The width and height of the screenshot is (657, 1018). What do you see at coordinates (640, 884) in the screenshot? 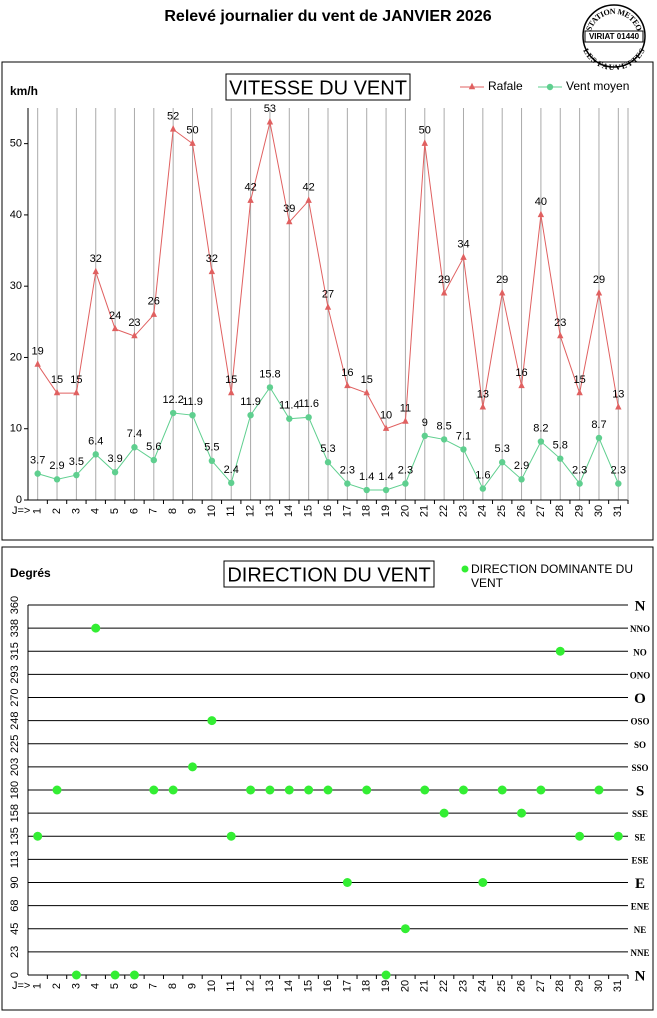
I see `direction-label: E` at bounding box center [640, 884].